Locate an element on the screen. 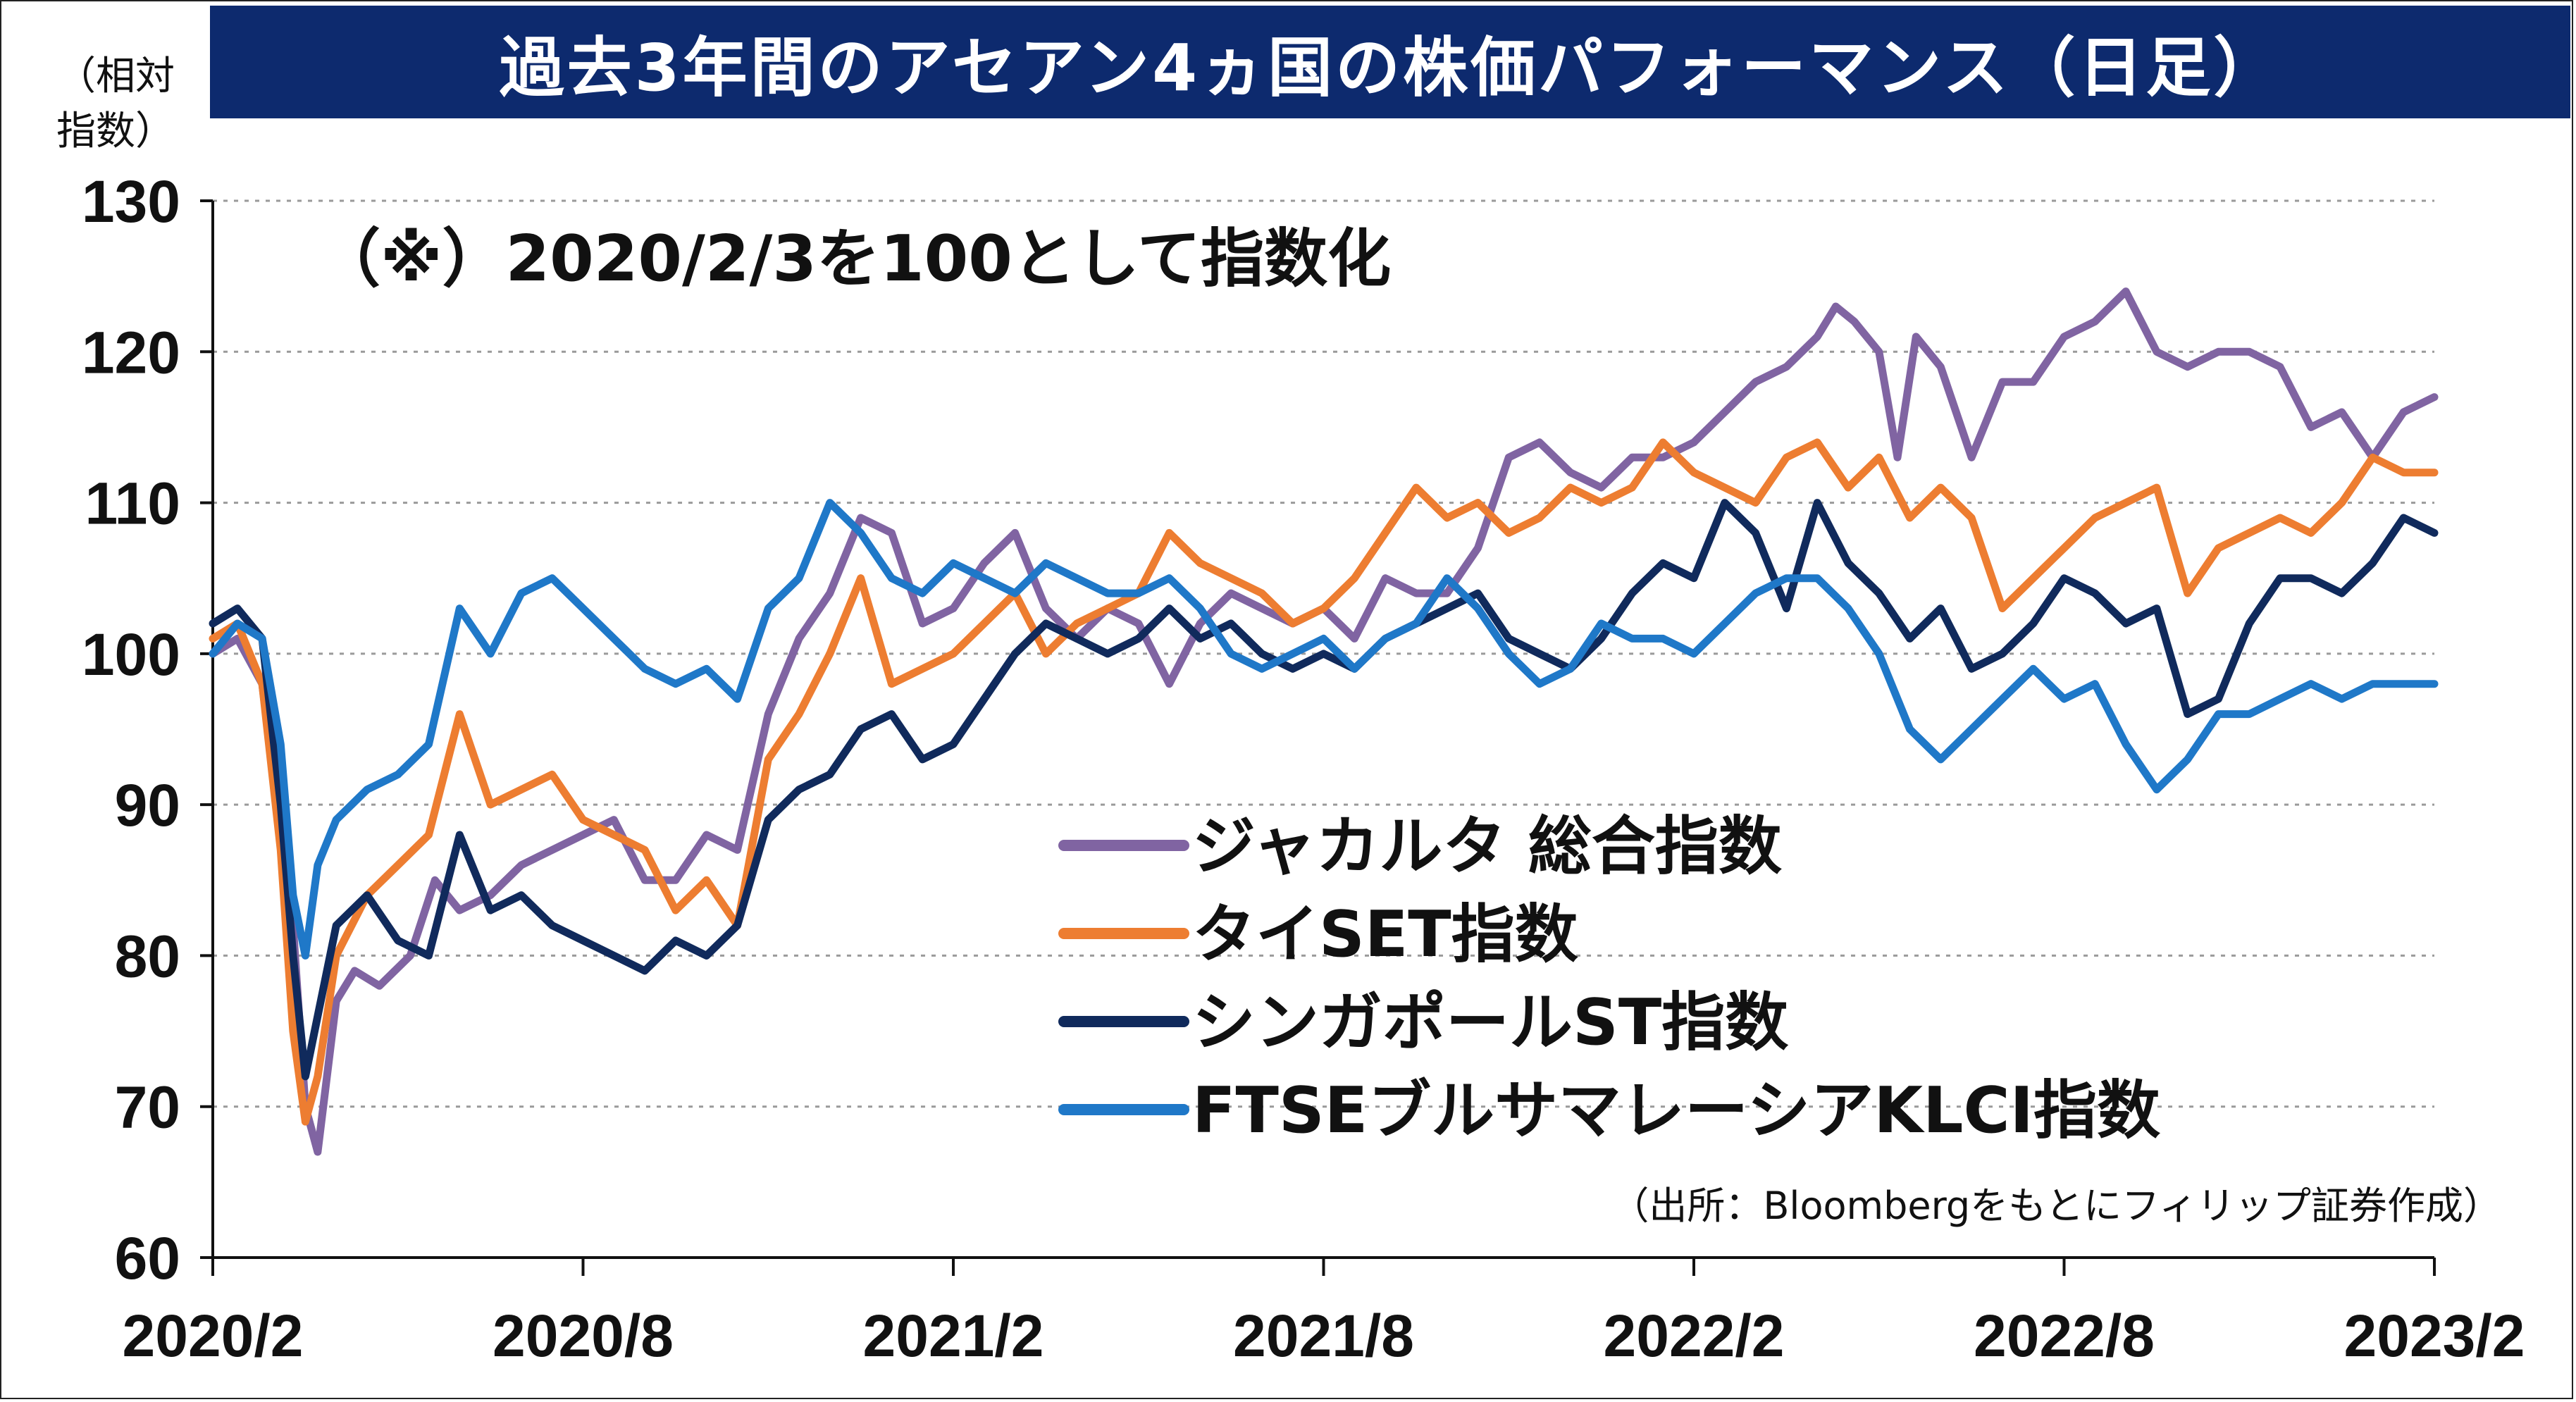  chart-title: 過去3年間のアセアン4ヵ国の株価パフォーマンス（日足） is located at coordinates (1390, 62).